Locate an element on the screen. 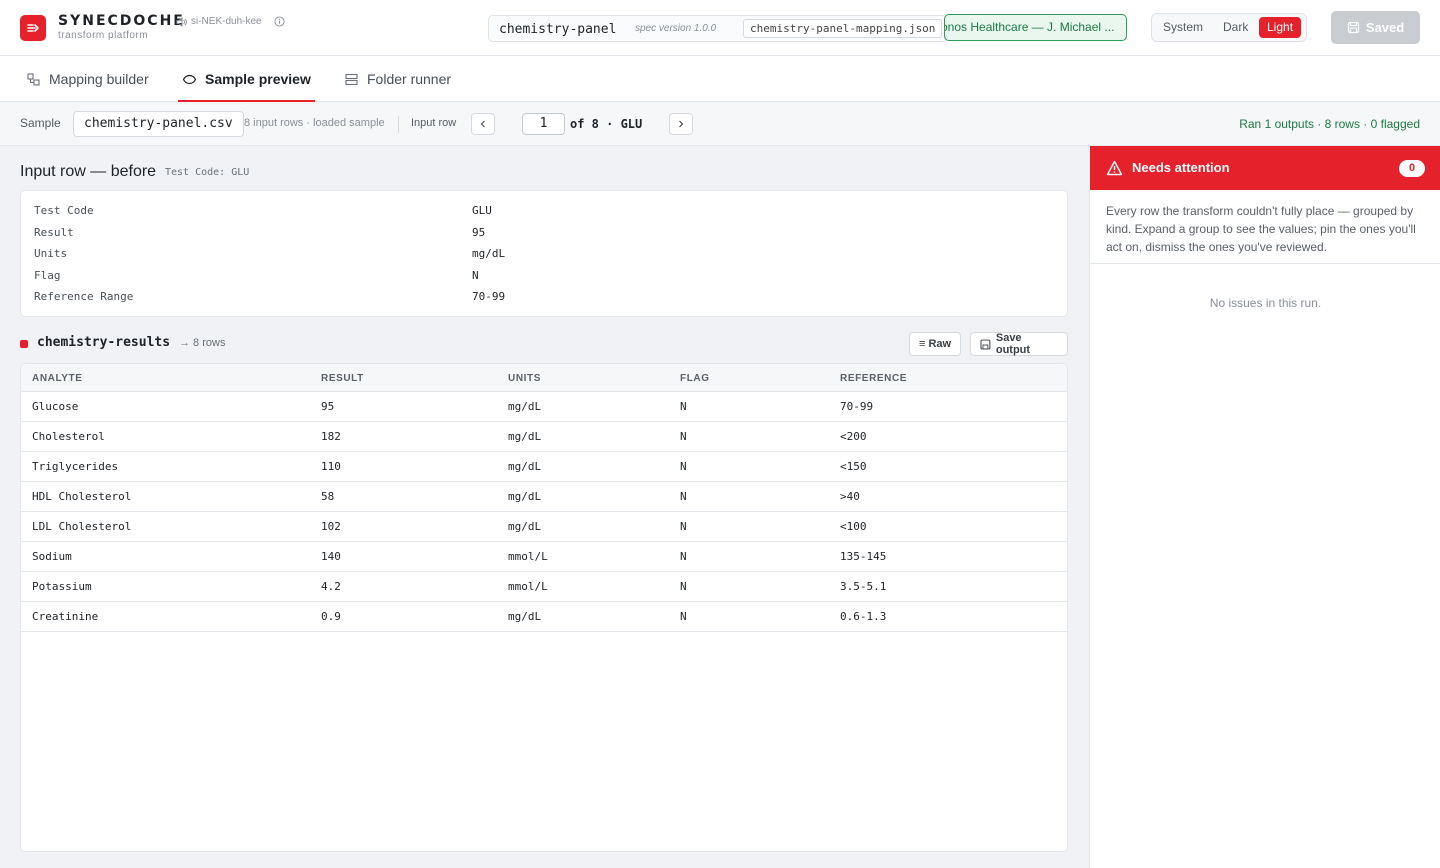 This screenshot has width=1440, height=868. attention-divider is located at coordinates (1265, 263).